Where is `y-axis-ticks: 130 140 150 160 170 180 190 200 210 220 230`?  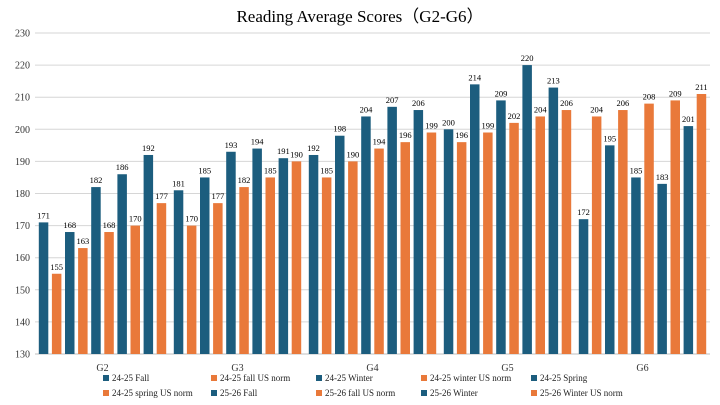
y-axis-ticks: 130 140 150 160 170 180 190 200 210 220 230 is located at coordinates (22, 195).